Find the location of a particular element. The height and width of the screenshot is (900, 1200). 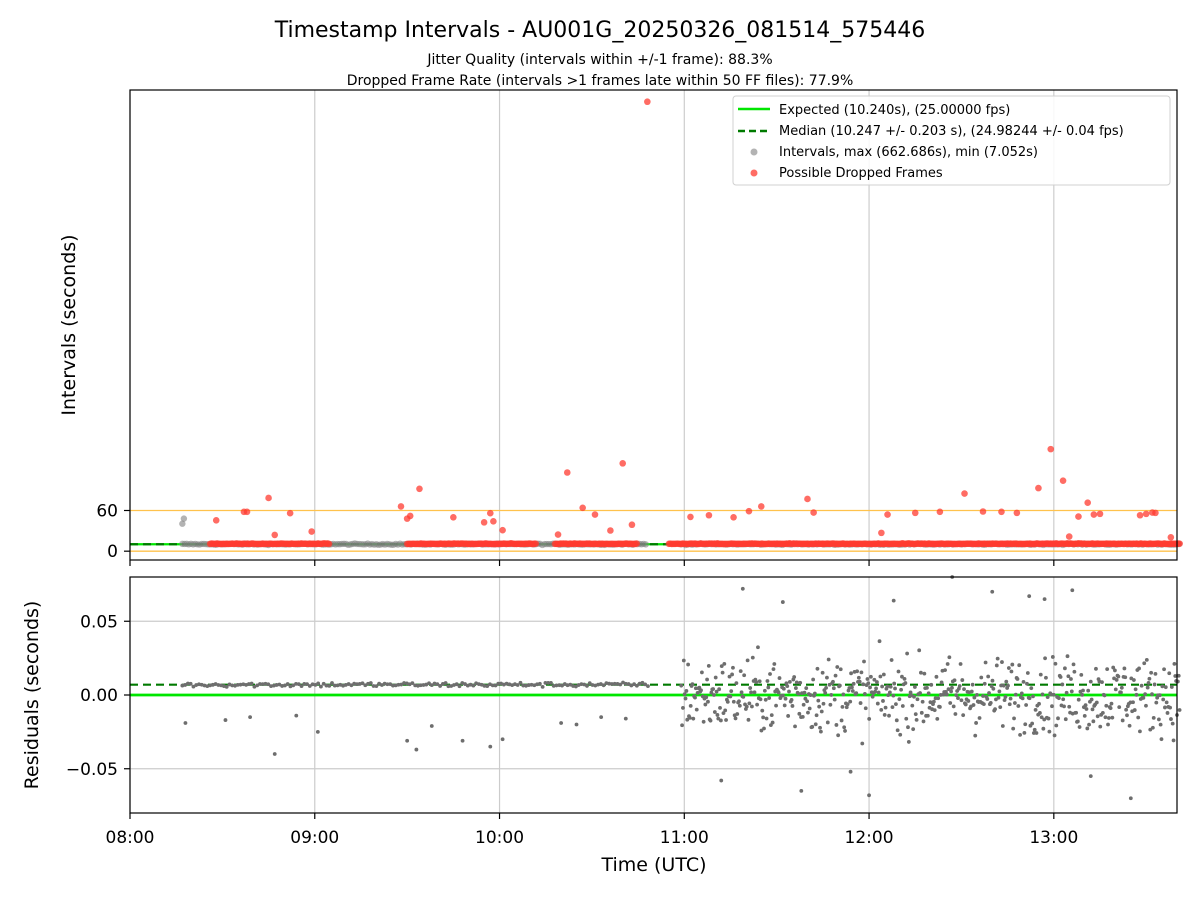

interval-point is located at coordinates (646, 544).